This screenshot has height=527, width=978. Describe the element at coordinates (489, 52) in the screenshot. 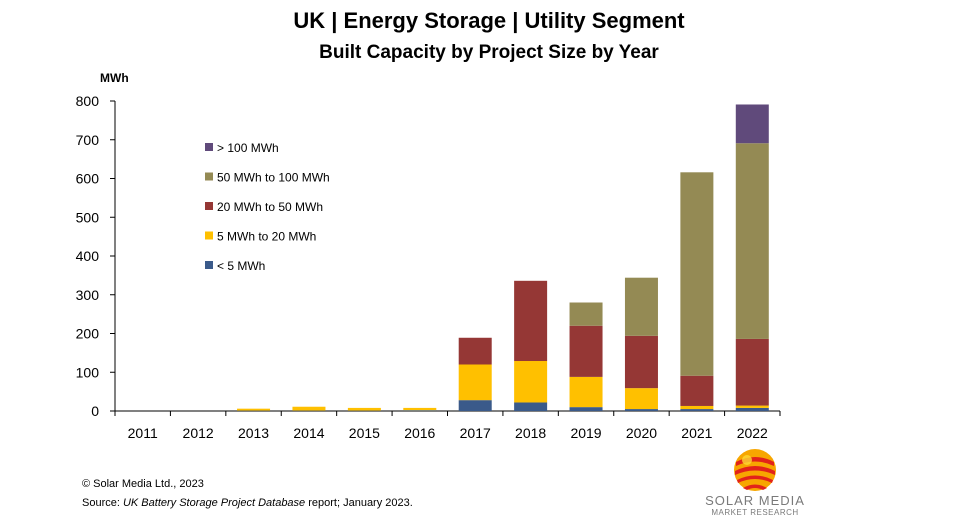

I see `chart-subtitle: Built Capacity by Project Size by Year` at that location.